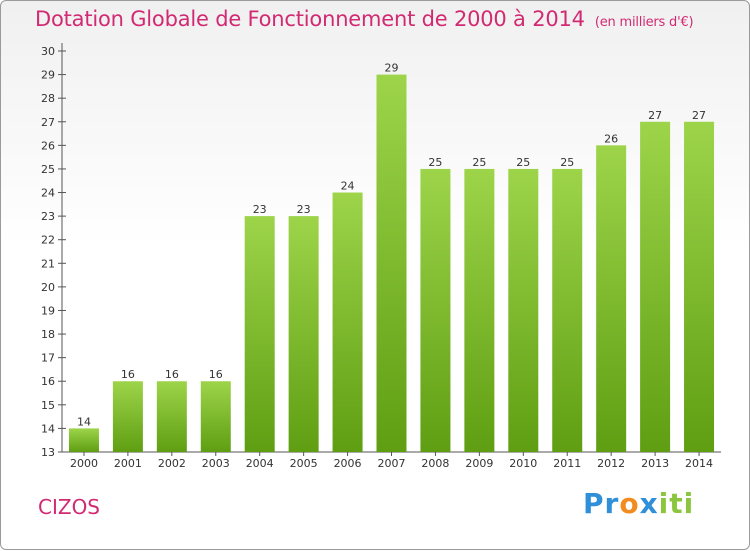 This screenshot has height=551, width=750. What do you see at coordinates (172, 463) in the screenshot?
I see `x-tick-label: 2002` at bounding box center [172, 463].